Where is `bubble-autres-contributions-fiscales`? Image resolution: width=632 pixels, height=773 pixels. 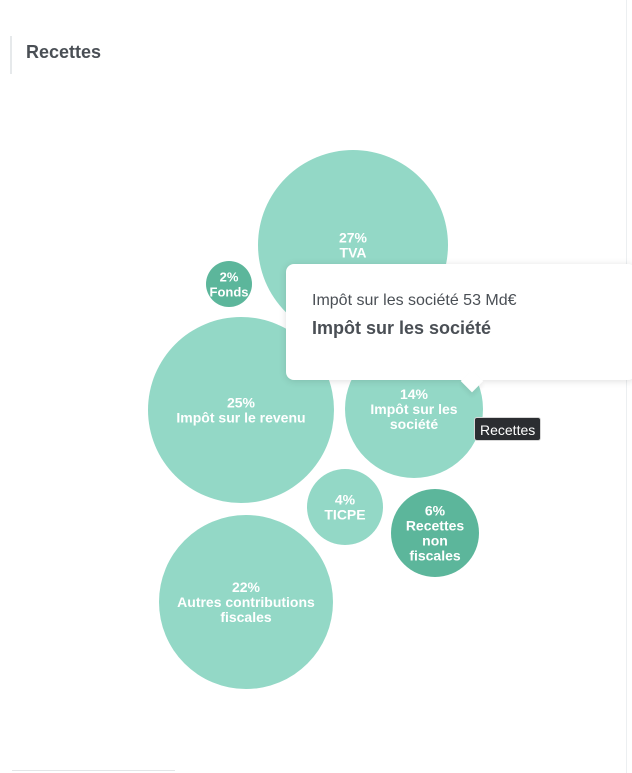 bubble-autres-contributions-fiscales is located at coordinates (246, 602).